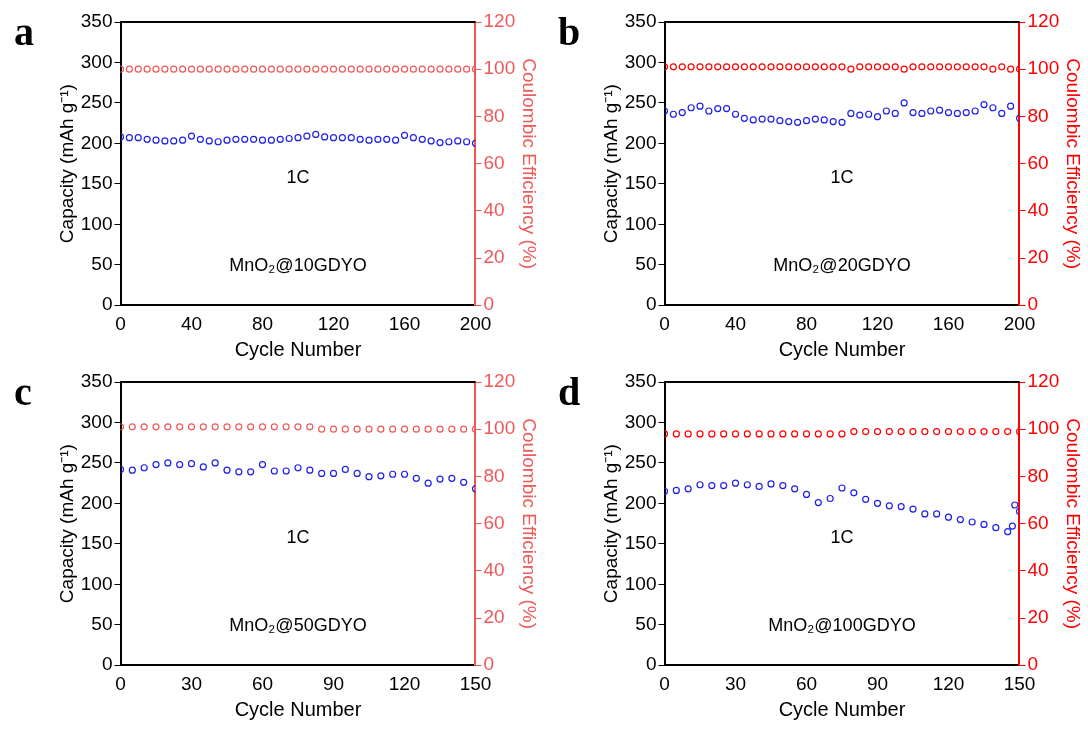 This screenshot has height=729, width=1088. What do you see at coordinates (735, 323) in the screenshot?
I see `x-tick-label: 40` at bounding box center [735, 323].